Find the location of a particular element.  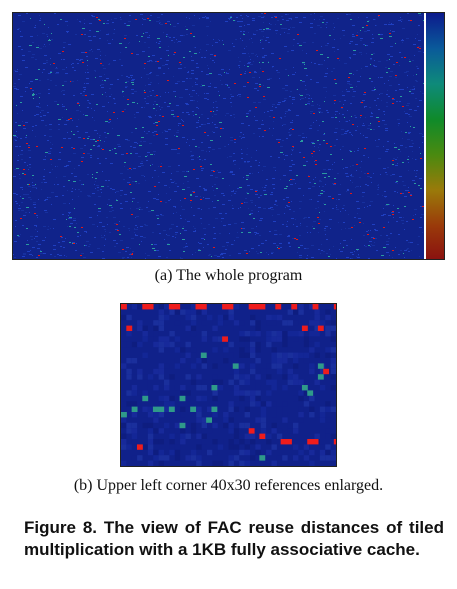

enlarged-corner-heatmap is located at coordinates (228, 385).